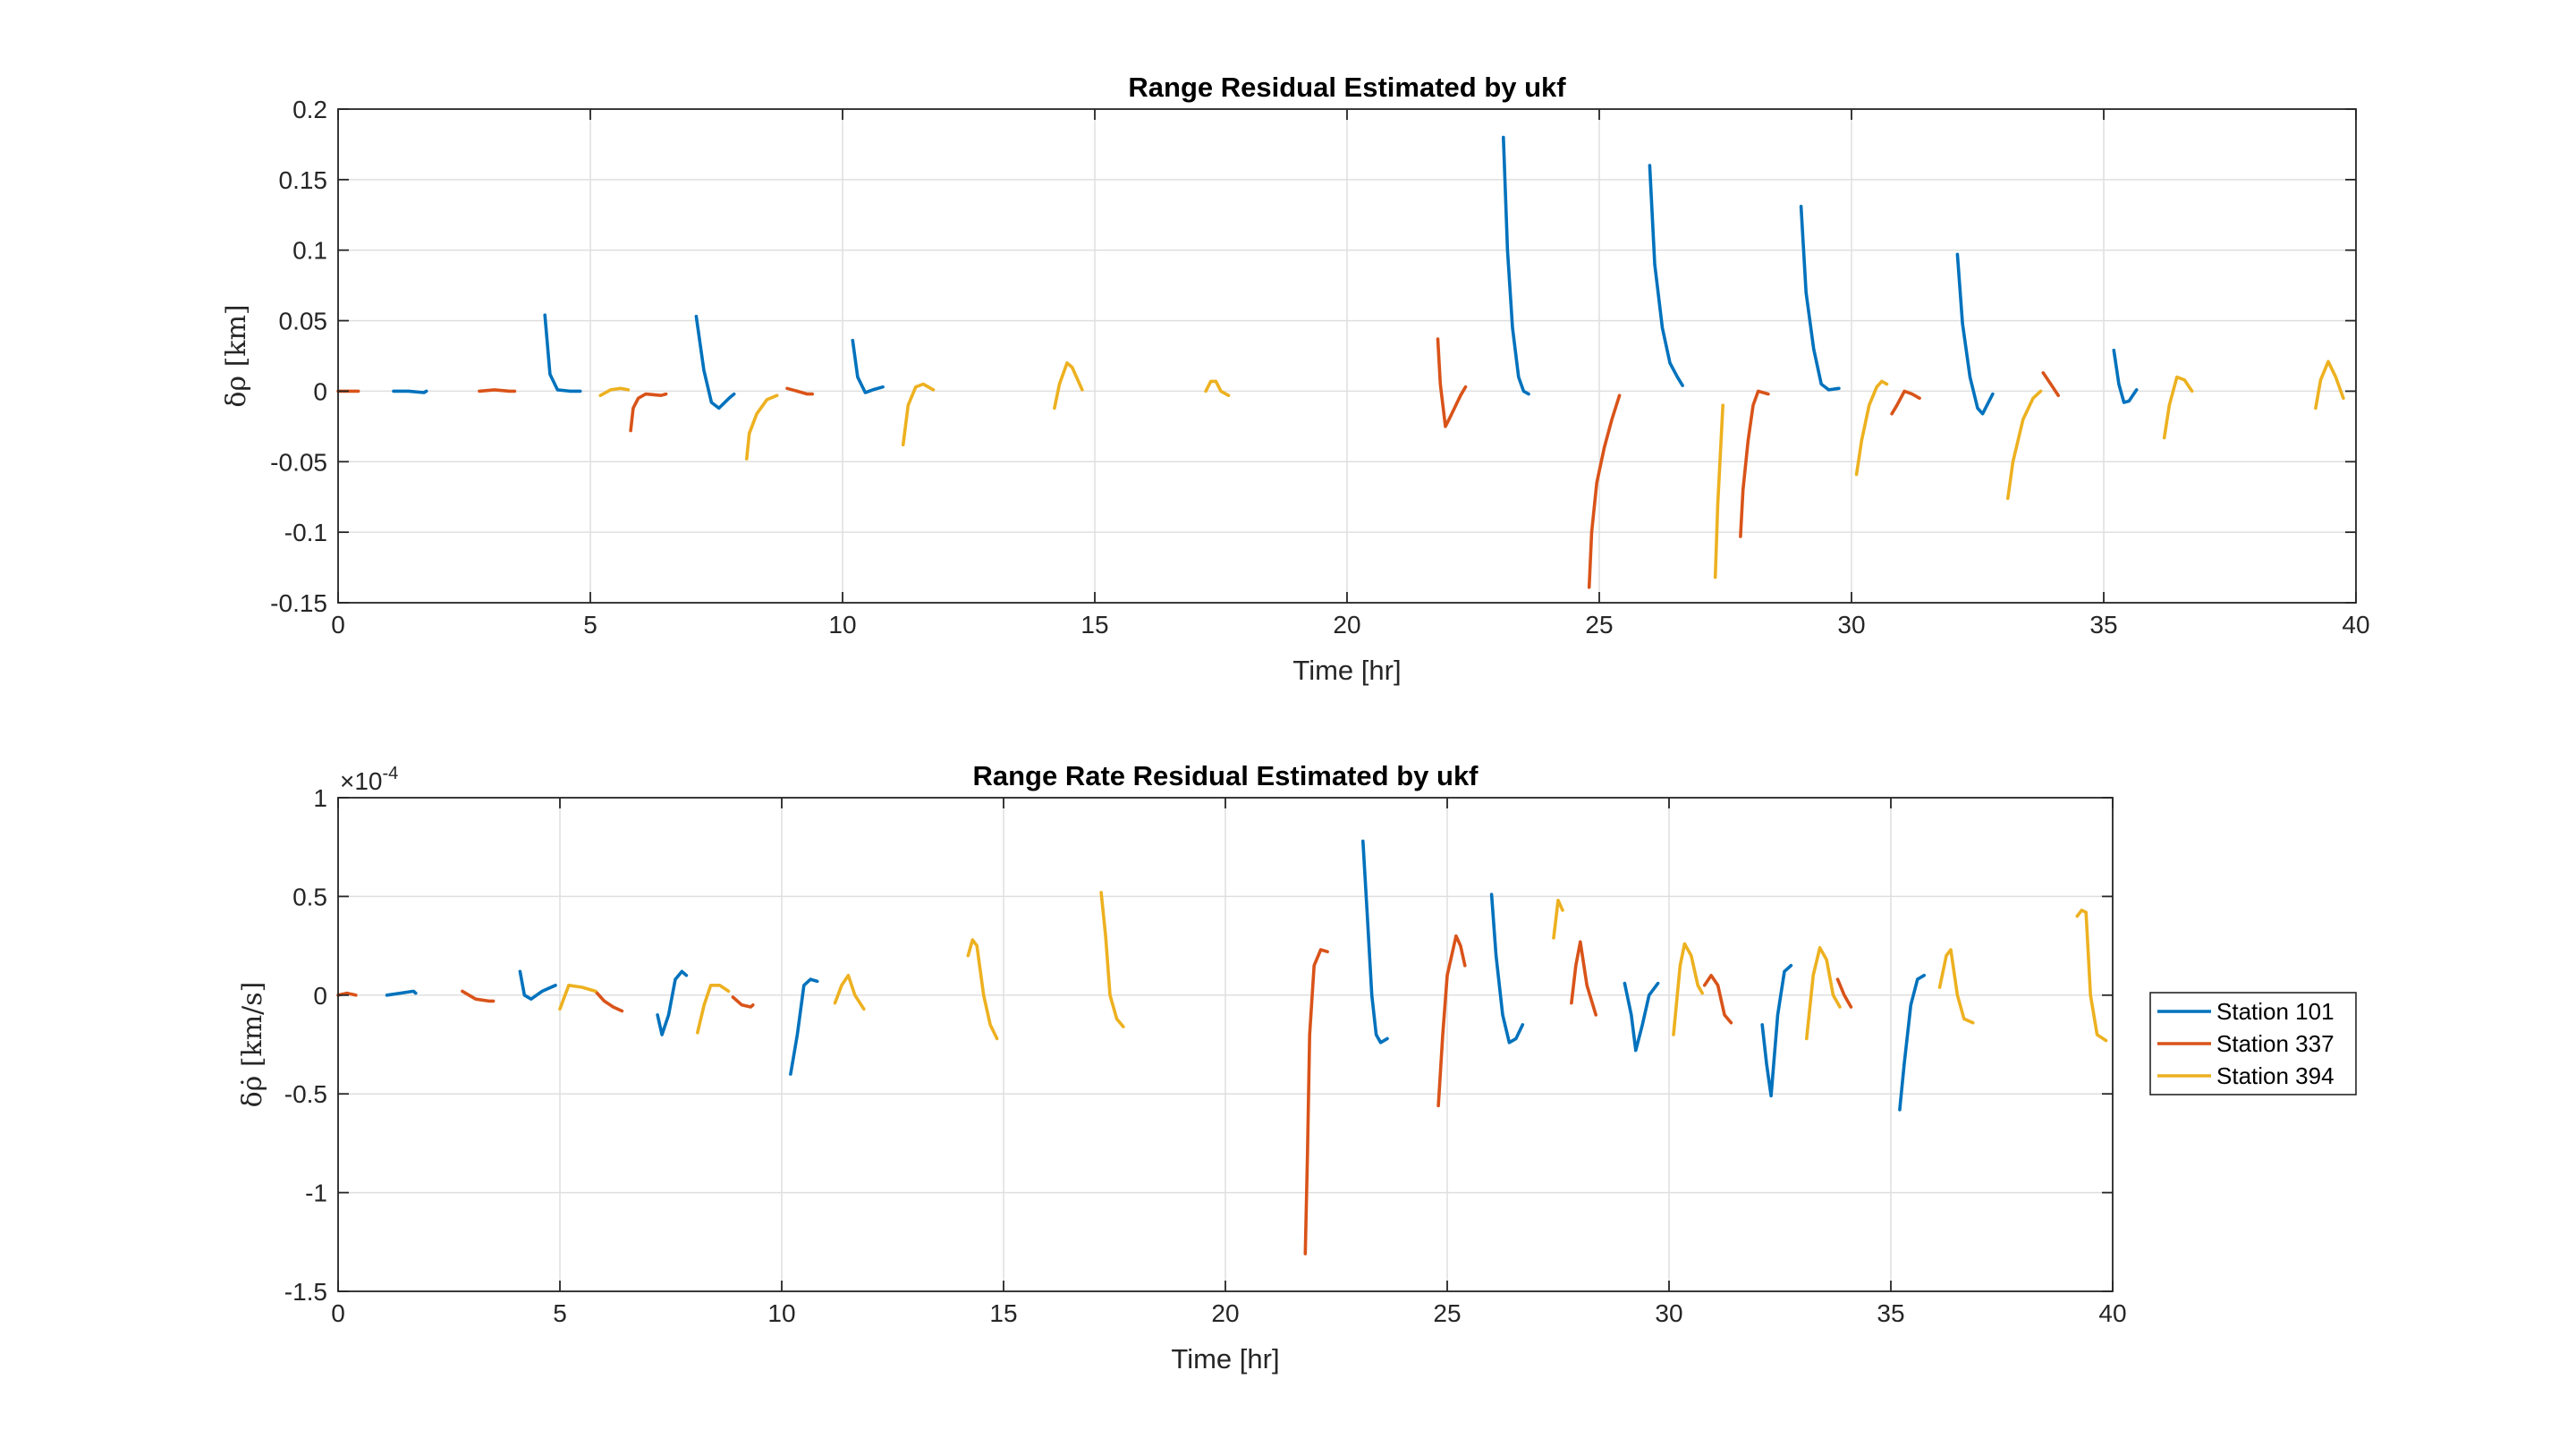 Image resolution: width=2576 pixels, height=1438 pixels. I want to click on exponent-power: -4, so click(391, 773).